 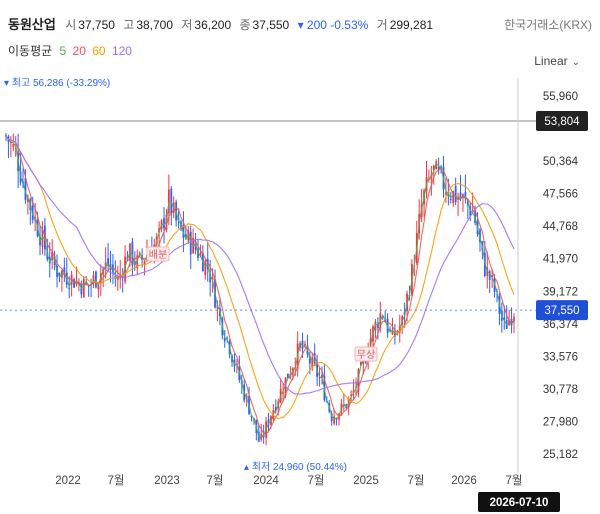 What do you see at coordinates (551, 61) in the screenshot?
I see `scale-mode-label: Linear` at bounding box center [551, 61].